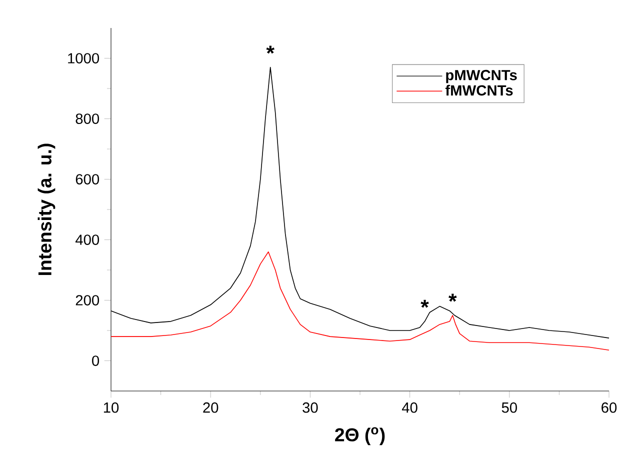  Describe the element at coordinates (609, 407) in the screenshot. I see `x-tick-label: 60` at that location.